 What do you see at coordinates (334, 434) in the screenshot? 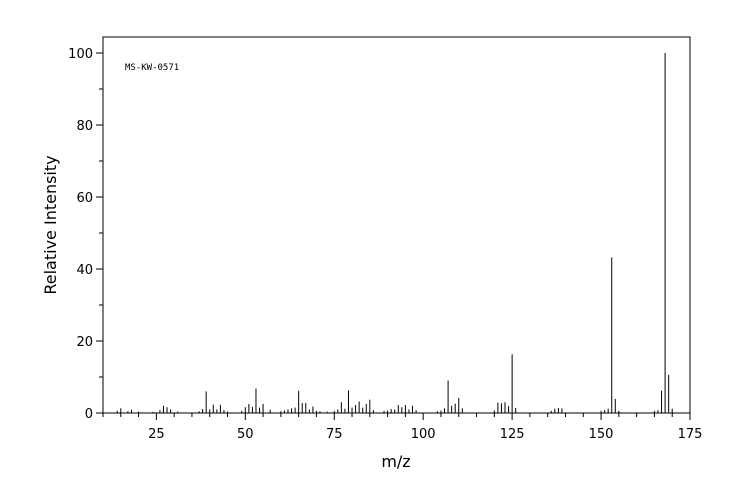
I see `x-tick-label: 75` at bounding box center [334, 434].